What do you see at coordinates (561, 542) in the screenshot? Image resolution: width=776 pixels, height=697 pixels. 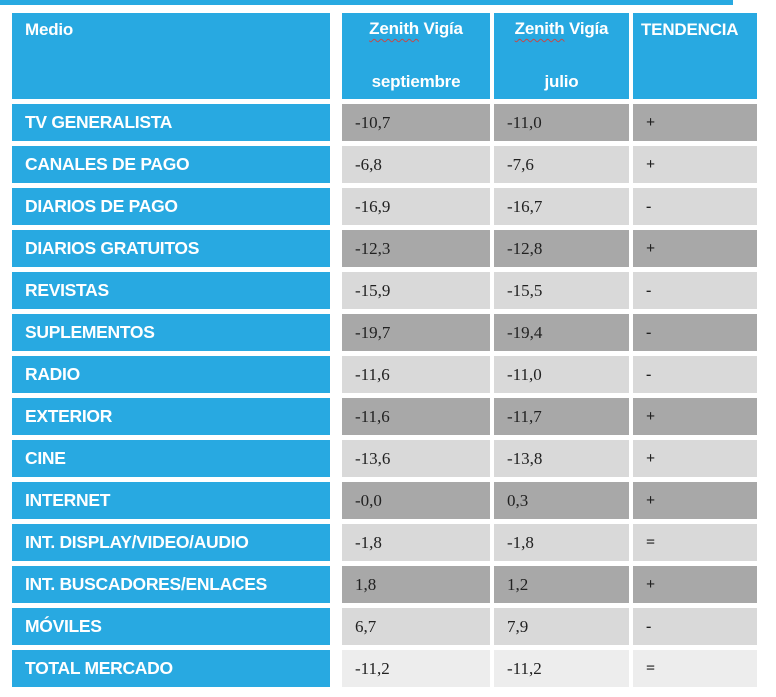 I see `julio-value-cell: -1,8` at bounding box center [561, 542].